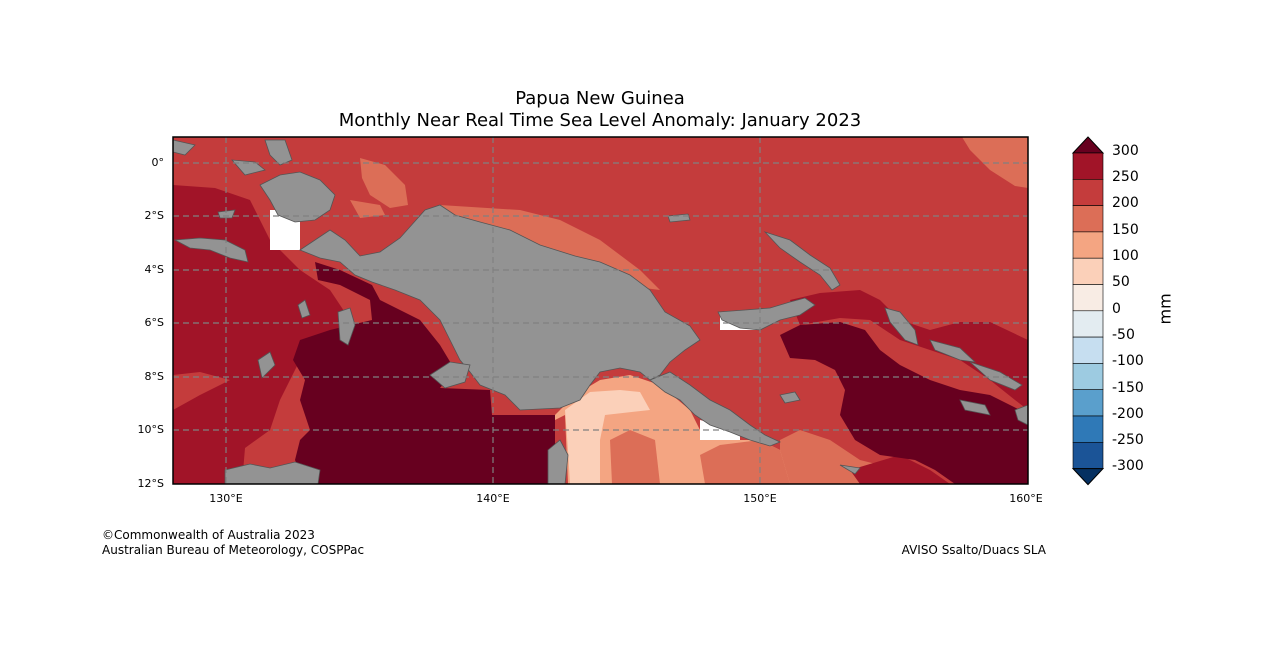  I want to click on colorbar-label: -300, so click(1128, 466).